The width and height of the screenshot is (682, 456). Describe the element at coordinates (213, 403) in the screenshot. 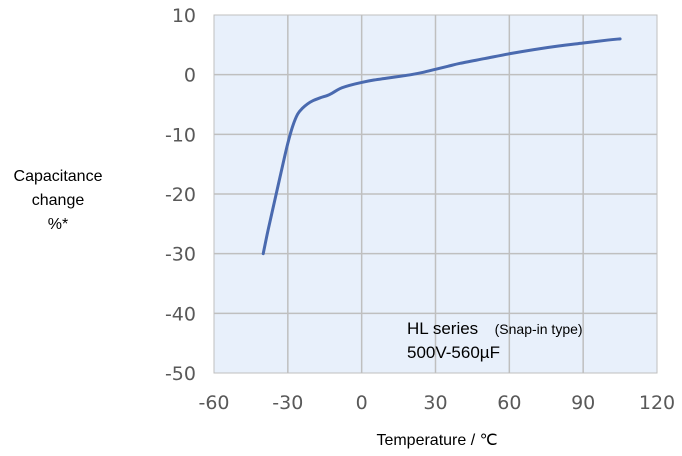

I see `x-tick-label: -60` at that location.